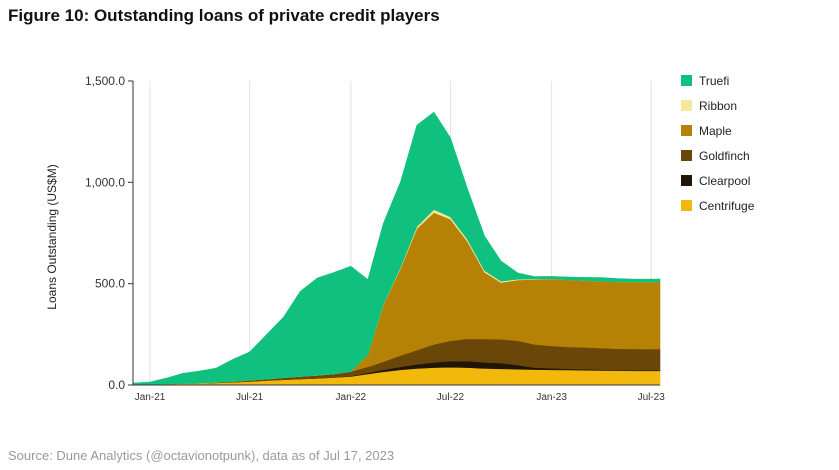 The height and width of the screenshot is (470, 839). What do you see at coordinates (686, 80) in the screenshot?
I see `legend-swatch-truefi` at bounding box center [686, 80].